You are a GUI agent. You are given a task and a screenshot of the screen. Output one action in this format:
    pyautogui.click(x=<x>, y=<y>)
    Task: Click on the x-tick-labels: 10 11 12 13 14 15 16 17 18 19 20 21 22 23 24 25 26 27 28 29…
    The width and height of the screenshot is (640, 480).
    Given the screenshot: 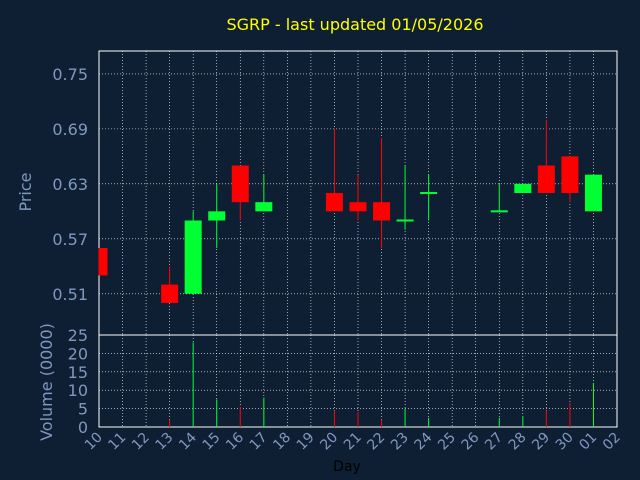 What is the action you would take?
    pyautogui.click(x=353, y=441)
    